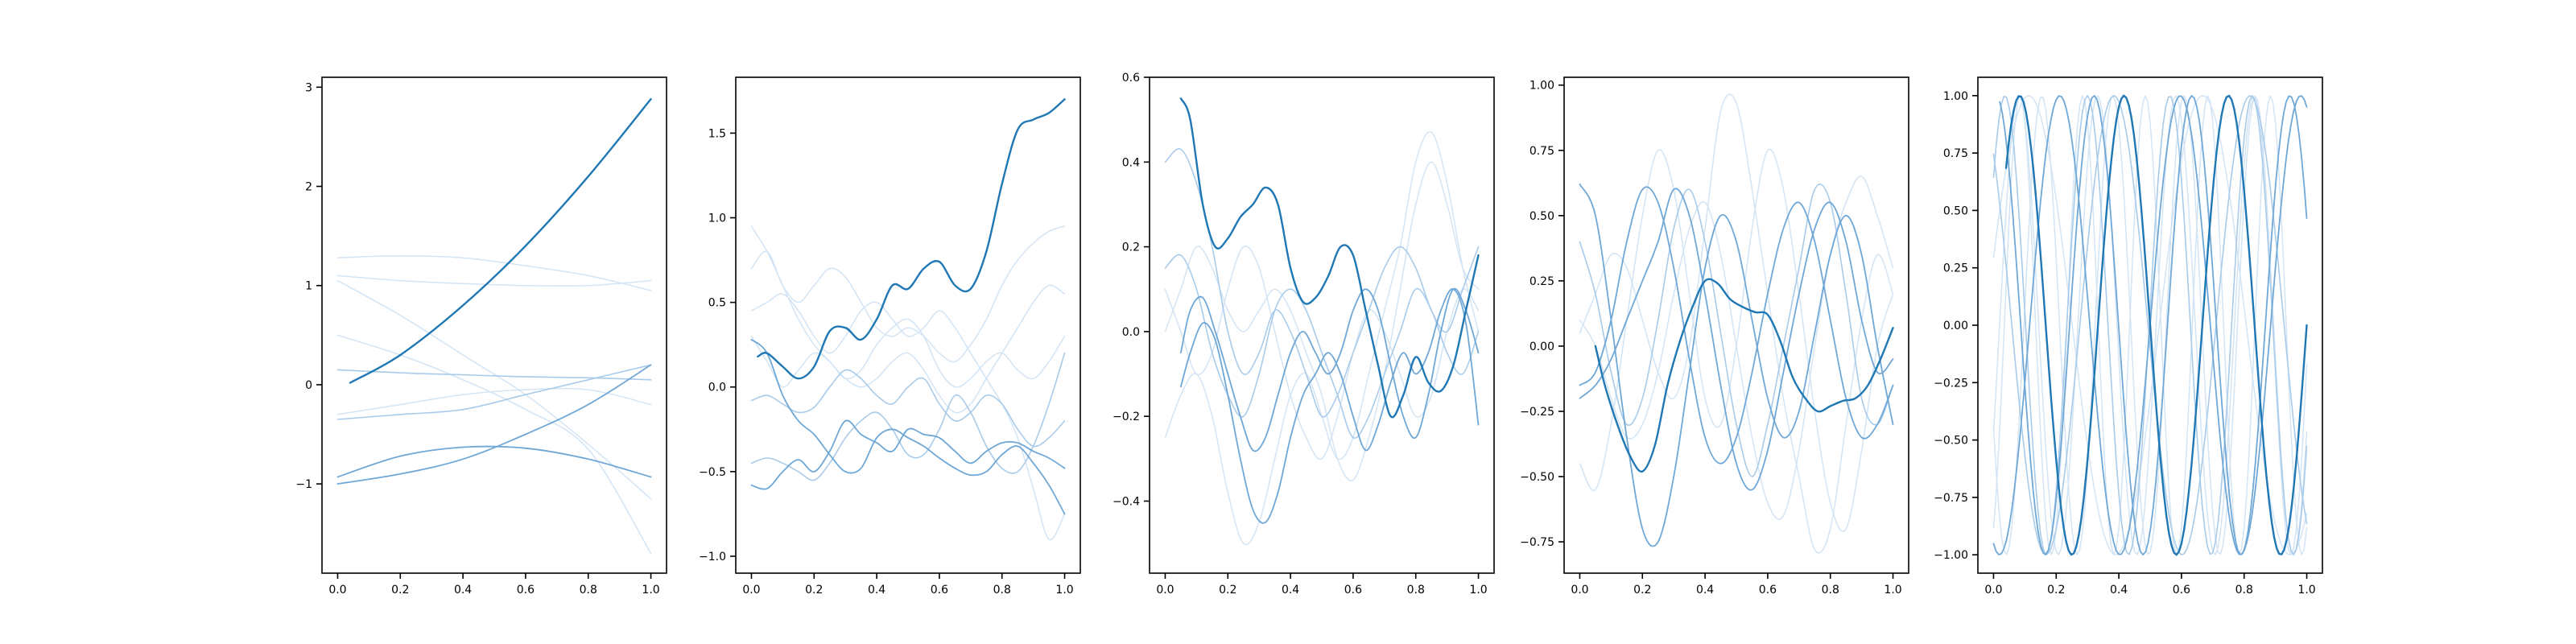 The width and height of the screenshot is (2576, 644). Describe the element at coordinates (1126, 501) in the screenshot. I see `y-tick-label: −0.4` at that location.